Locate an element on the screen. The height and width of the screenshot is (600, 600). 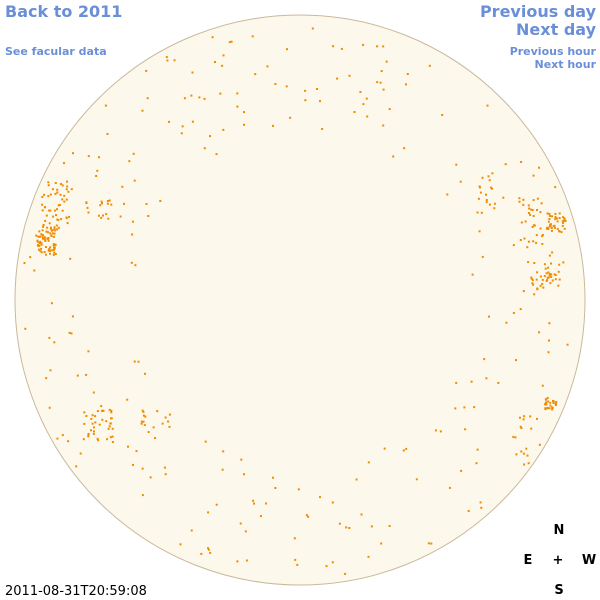
previous-day-link: Previous day is located at coordinates (538, 11).